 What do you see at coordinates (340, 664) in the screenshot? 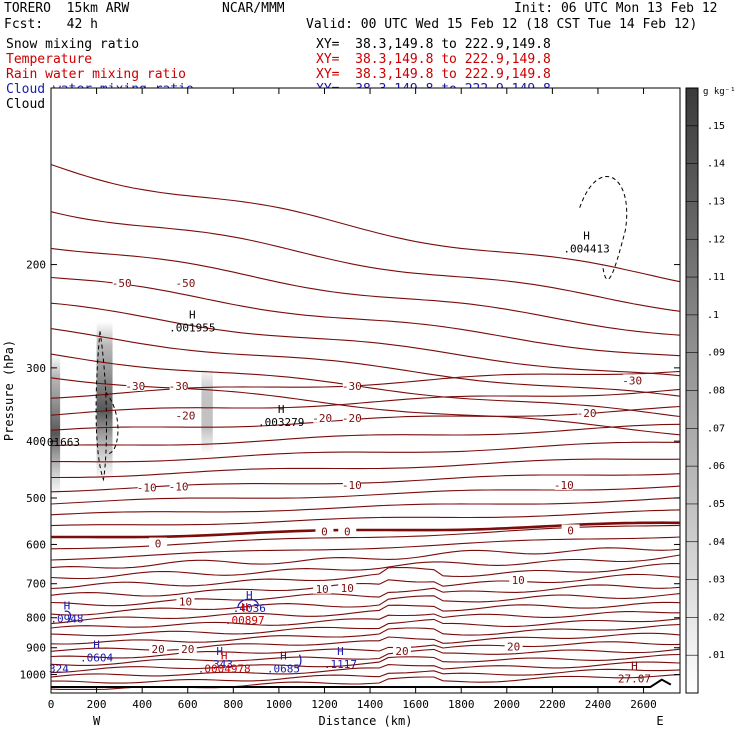
I see `extremum-value-11: .1117` at bounding box center [340, 664].